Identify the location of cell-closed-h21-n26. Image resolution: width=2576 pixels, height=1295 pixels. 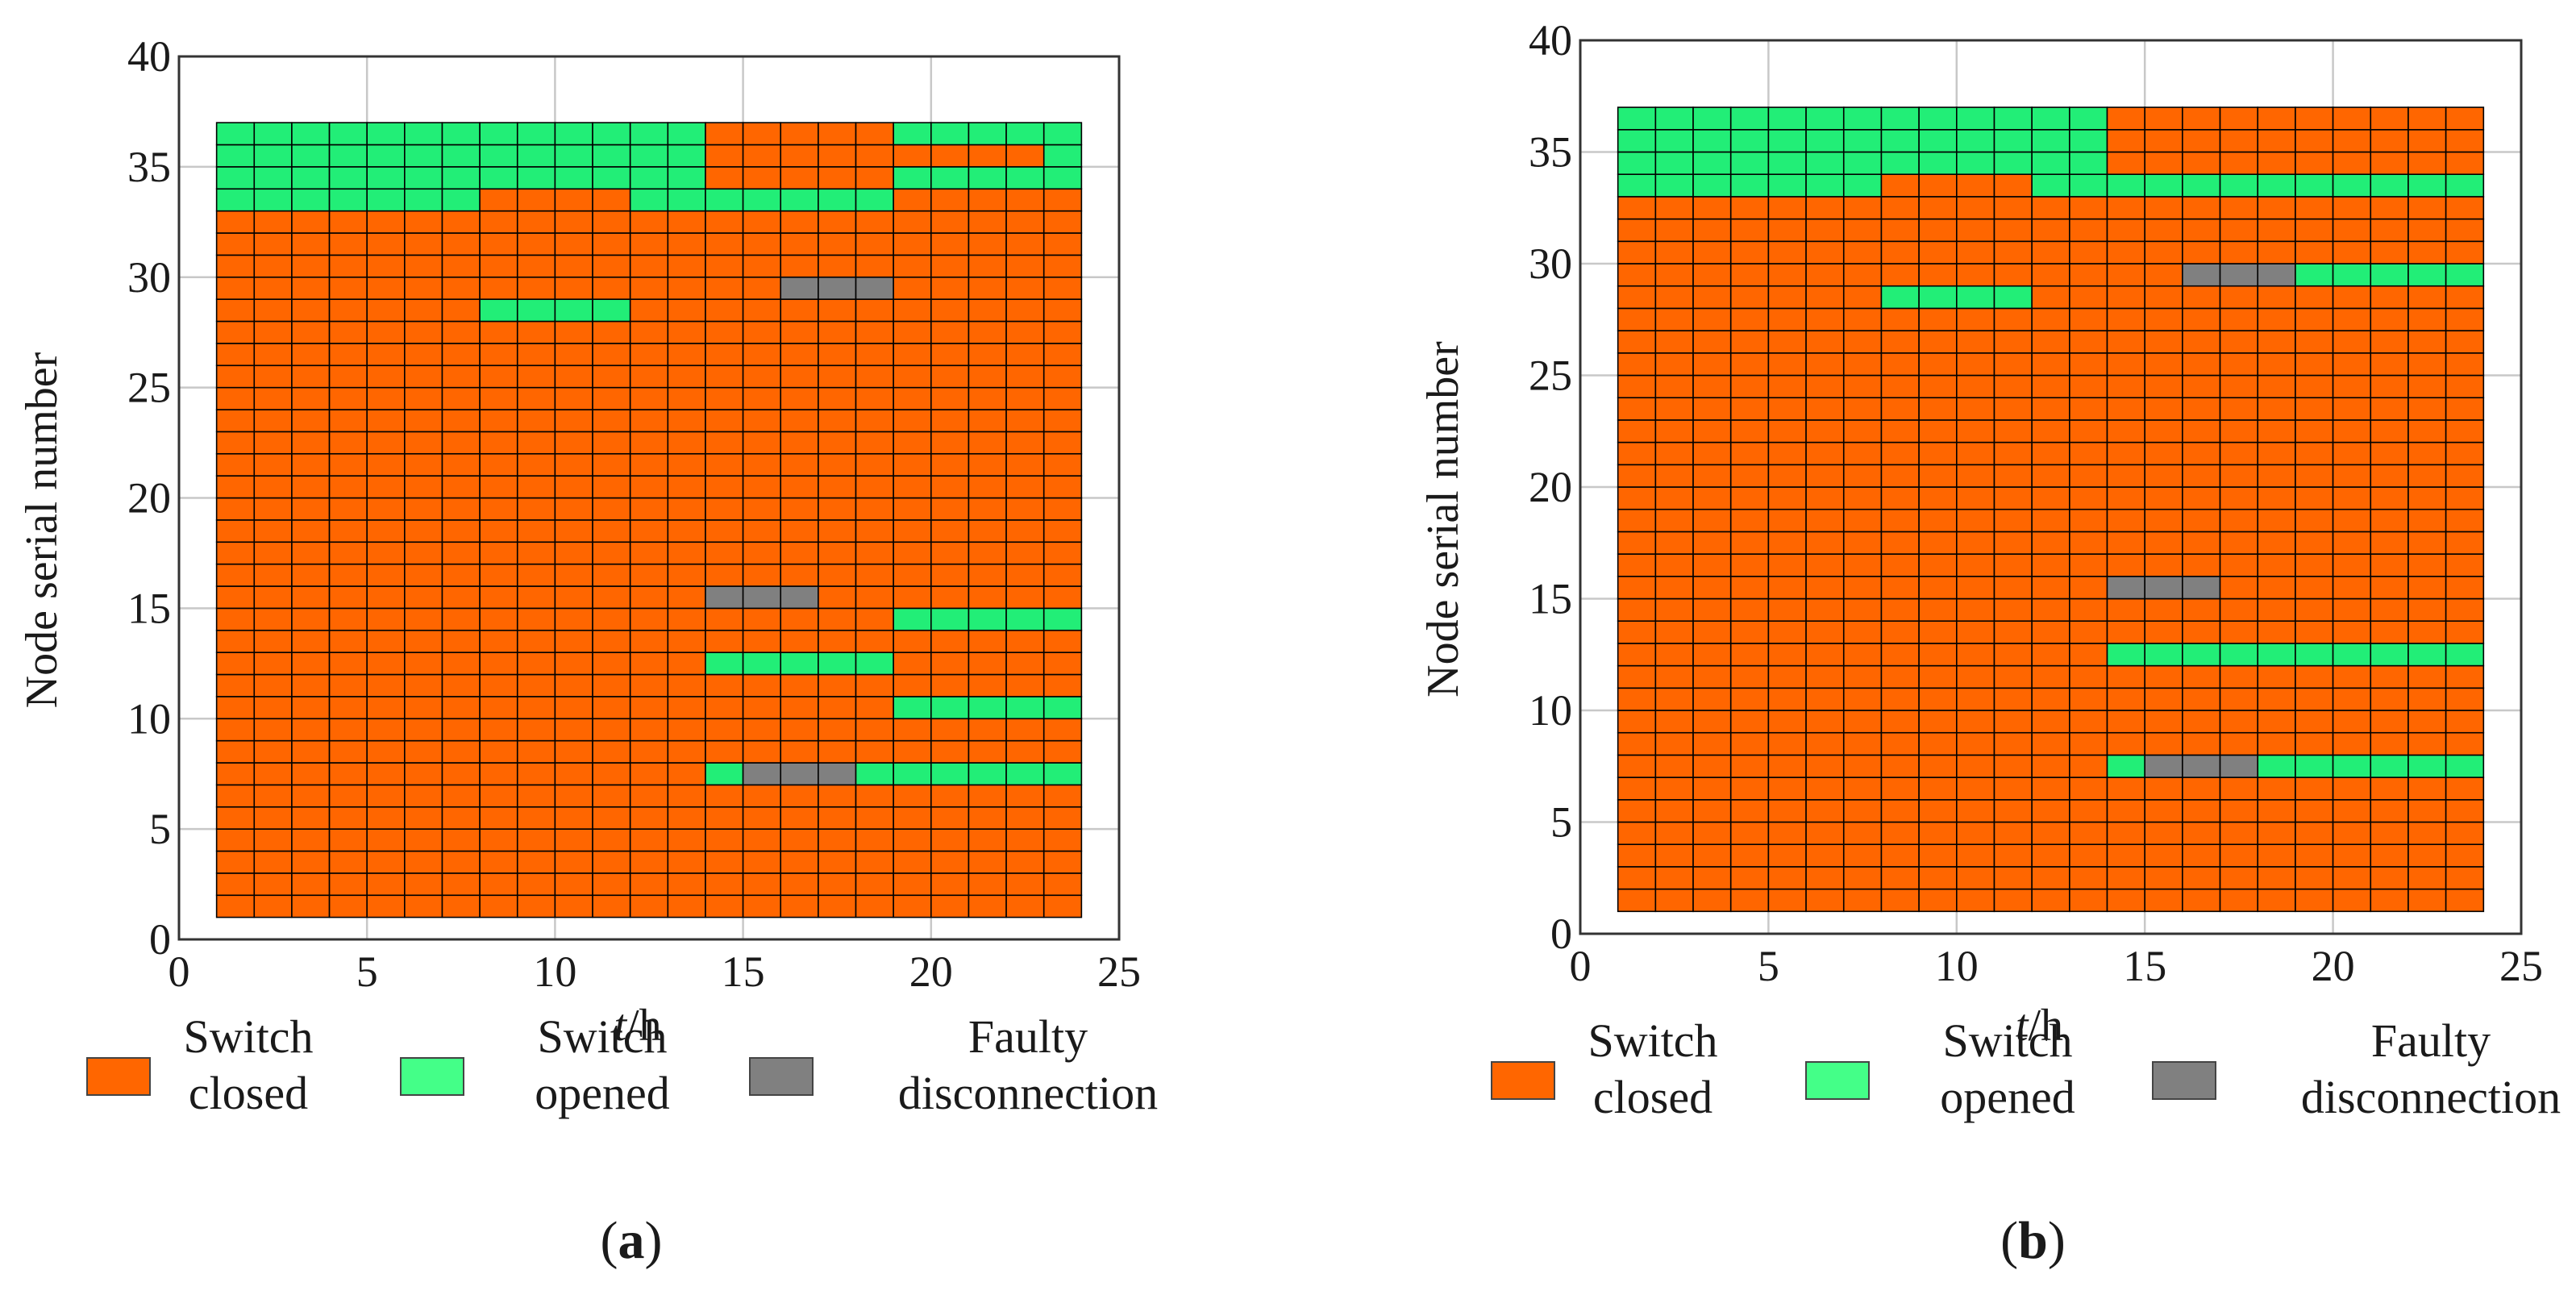
(2390, 342).